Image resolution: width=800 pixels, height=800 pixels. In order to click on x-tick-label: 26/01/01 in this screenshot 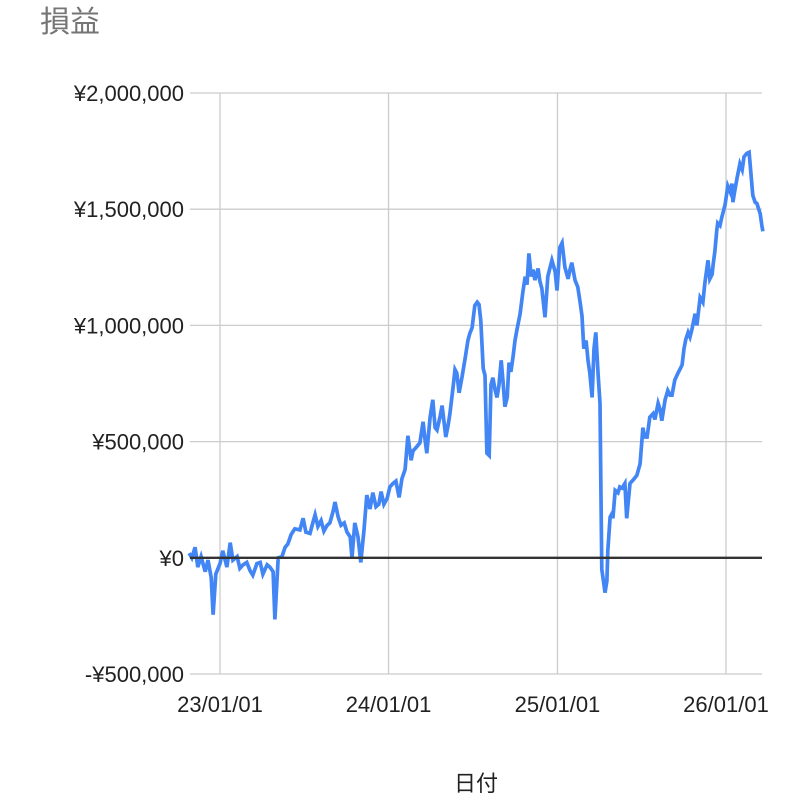, I will do `click(726, 704)`.